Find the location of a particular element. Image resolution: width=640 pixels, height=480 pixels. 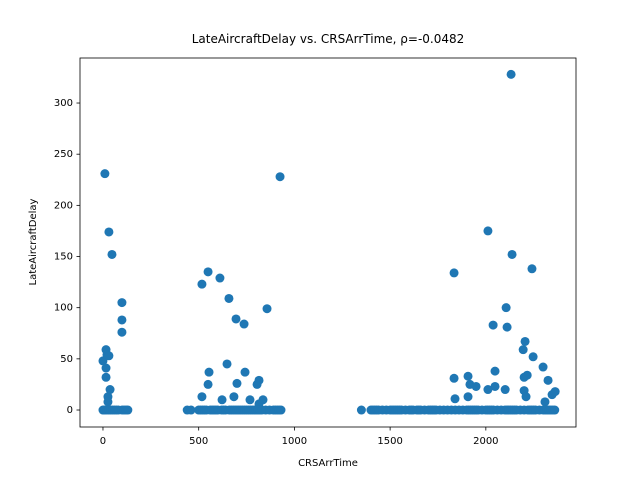

y-axis-label: LateAircraftDelay is located at coordinates (33, 241).